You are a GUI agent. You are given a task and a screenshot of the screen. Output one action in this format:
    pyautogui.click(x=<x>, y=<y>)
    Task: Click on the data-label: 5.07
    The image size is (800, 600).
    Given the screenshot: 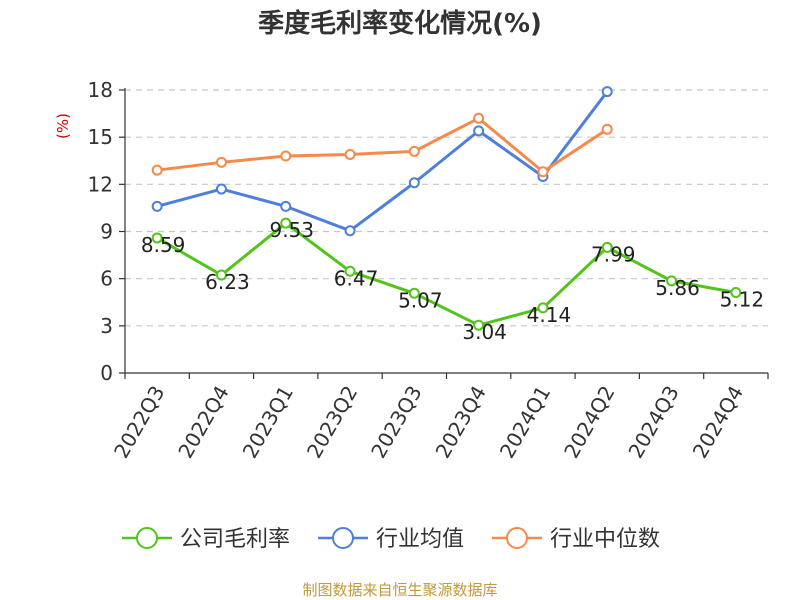 What is the action you would take?
    pyautogui.click(x=420, y=300)
    